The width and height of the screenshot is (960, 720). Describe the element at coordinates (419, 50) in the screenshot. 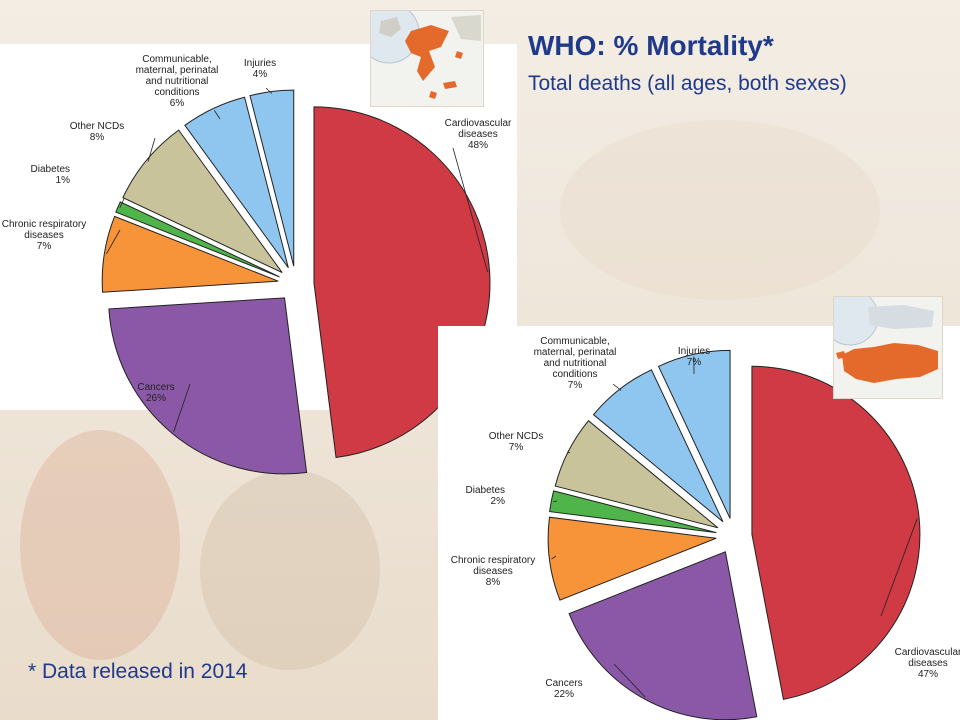

I see `greece-map-icon` at that location.